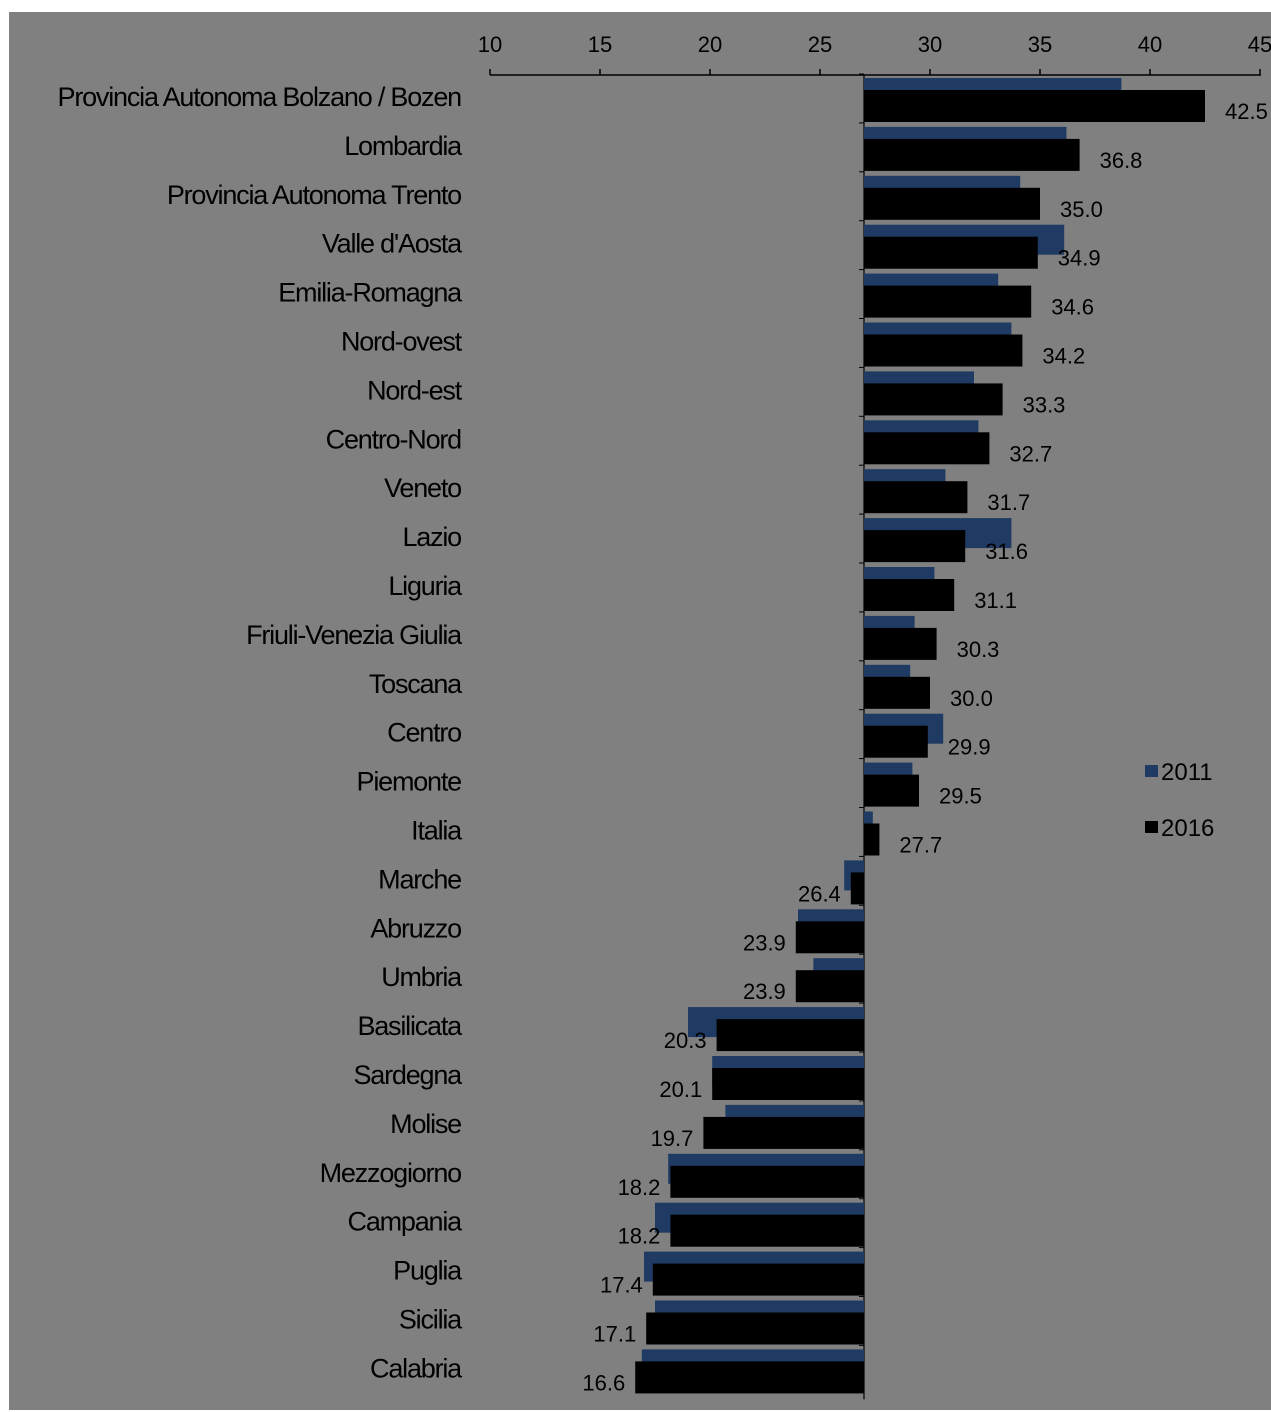 The width and height of the screenshot is (1271, 1412). Describe the element at coordinates (621, 1285) in the screenshot. I see `data-label: 17.4` at that location.